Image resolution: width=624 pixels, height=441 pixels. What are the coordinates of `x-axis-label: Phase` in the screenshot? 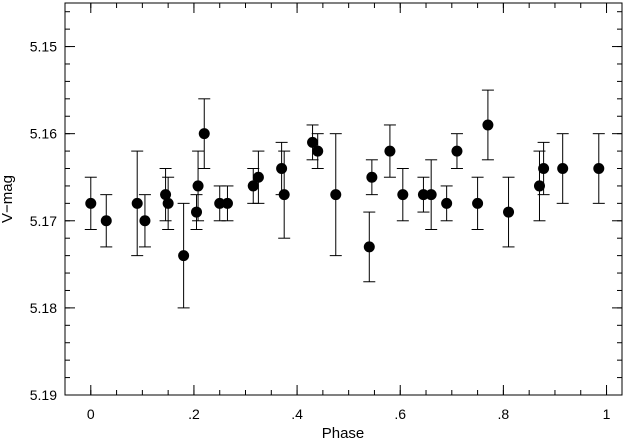 It's located at (343, 433).